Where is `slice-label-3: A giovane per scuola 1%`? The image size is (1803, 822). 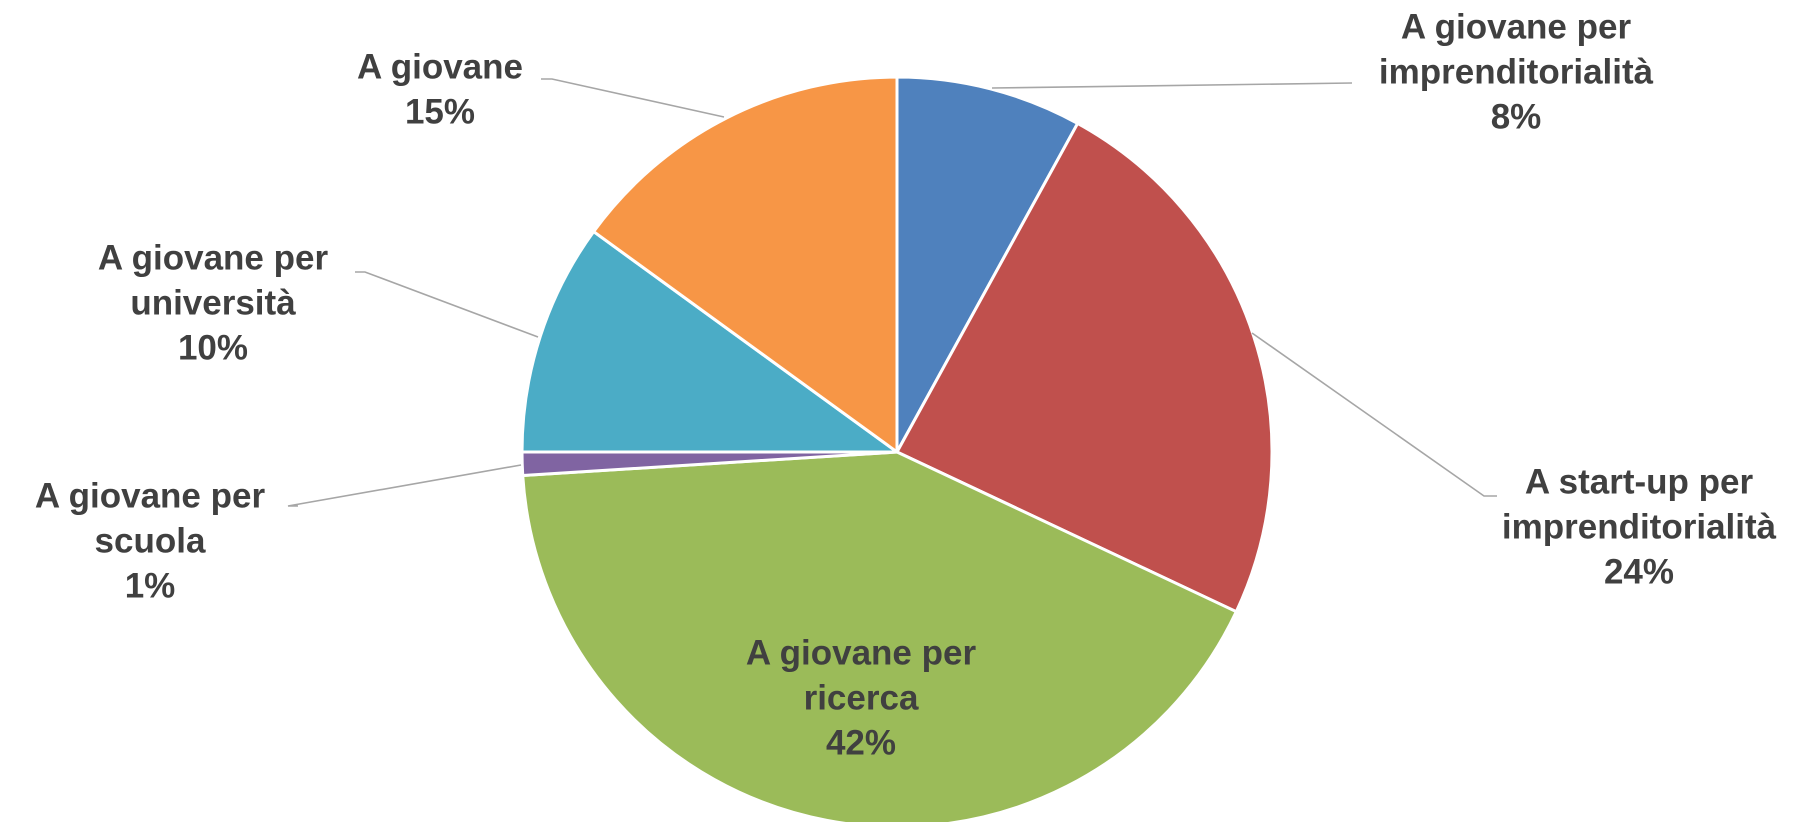 slice-label-3: A giovane per scuola 1% is located at coordinates (150, 541).